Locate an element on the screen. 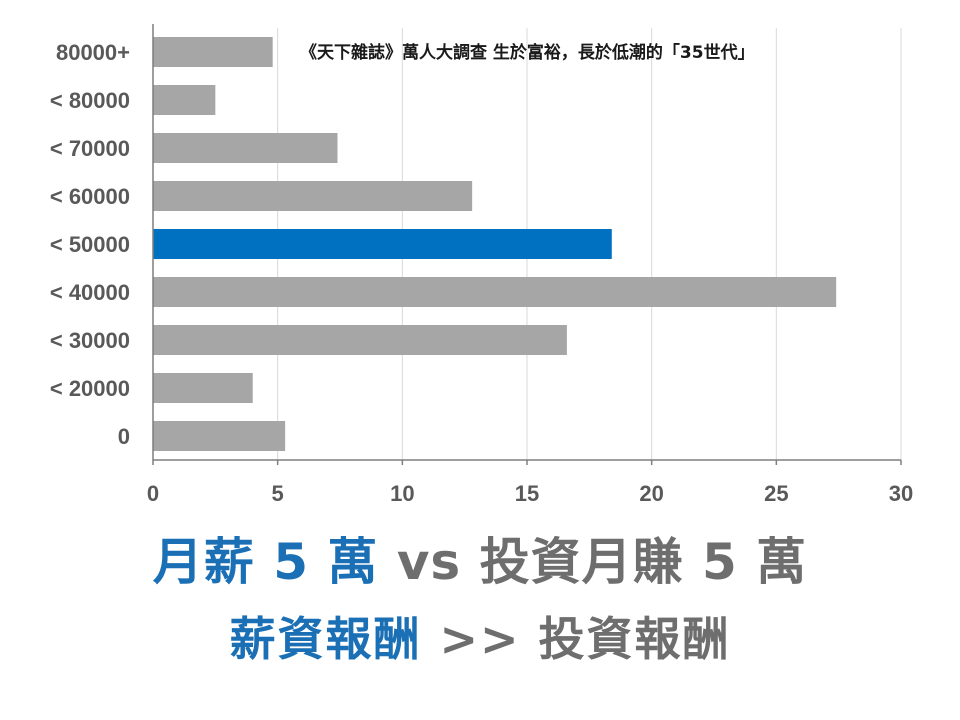 This screenshot has width=960, height=720. headline-line-2: 薪資報酬 >> 投資報酬 is located at coordinates (480, 636).